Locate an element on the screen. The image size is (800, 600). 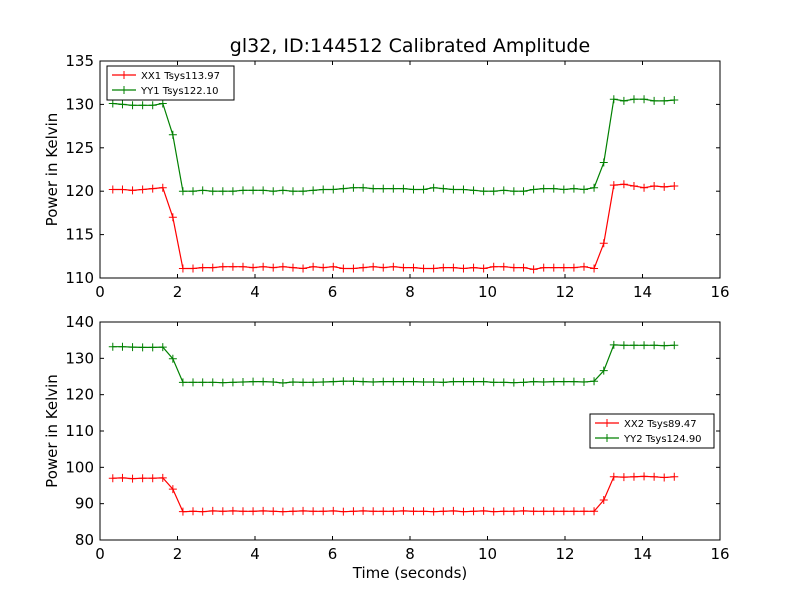
x-tick-label: 10 is located at coordinates (487, 554).